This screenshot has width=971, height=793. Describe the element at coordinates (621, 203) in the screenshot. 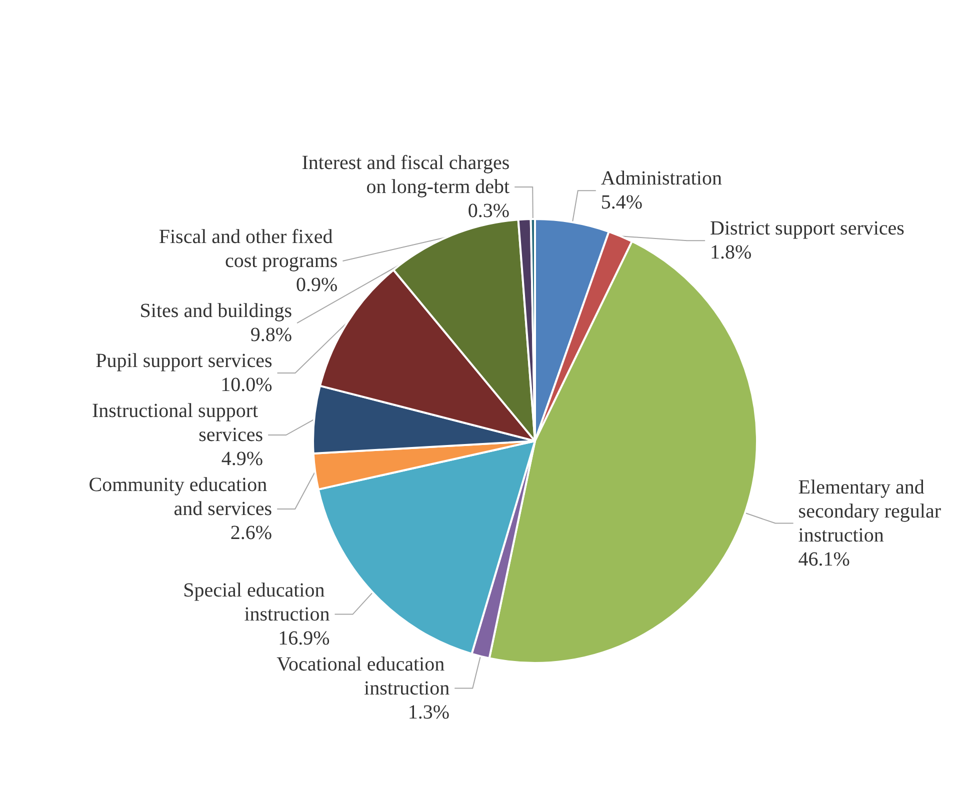

I see `data-label: 5.4%` at that location.